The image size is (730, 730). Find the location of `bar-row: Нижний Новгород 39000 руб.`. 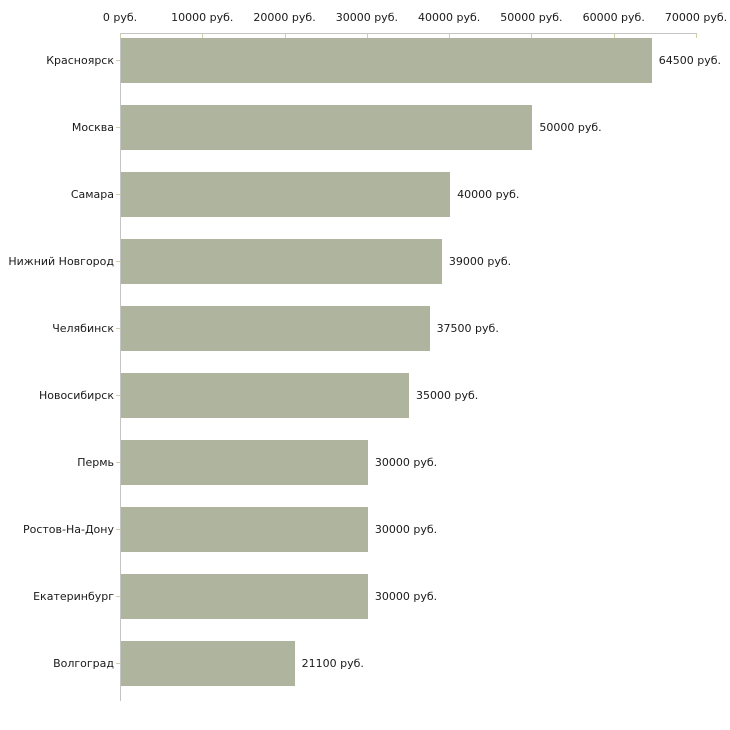

bar-row: Нижний Новгород 39000 руб. is located at coordinates (365, 261).